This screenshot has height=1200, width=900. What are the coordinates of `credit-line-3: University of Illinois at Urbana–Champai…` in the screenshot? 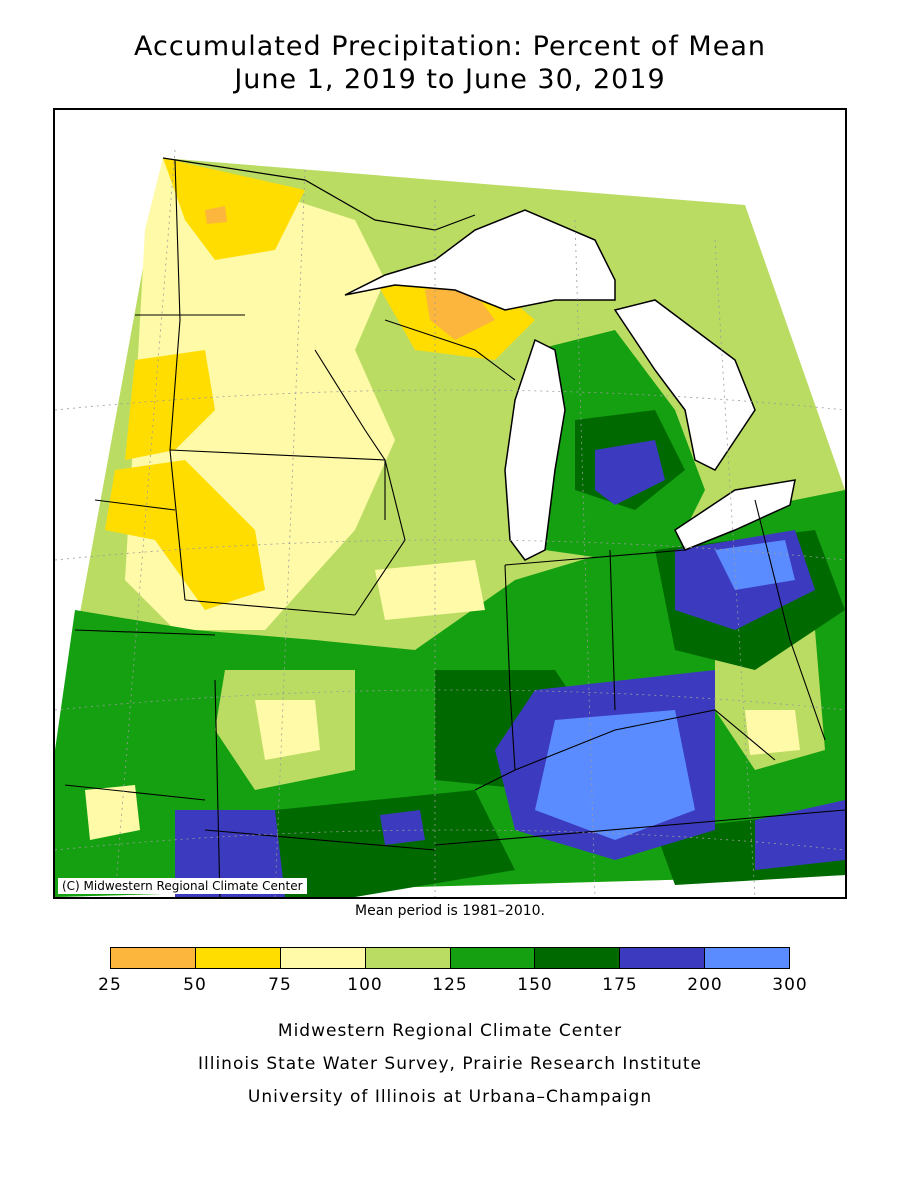 It's located at (450, 1097).